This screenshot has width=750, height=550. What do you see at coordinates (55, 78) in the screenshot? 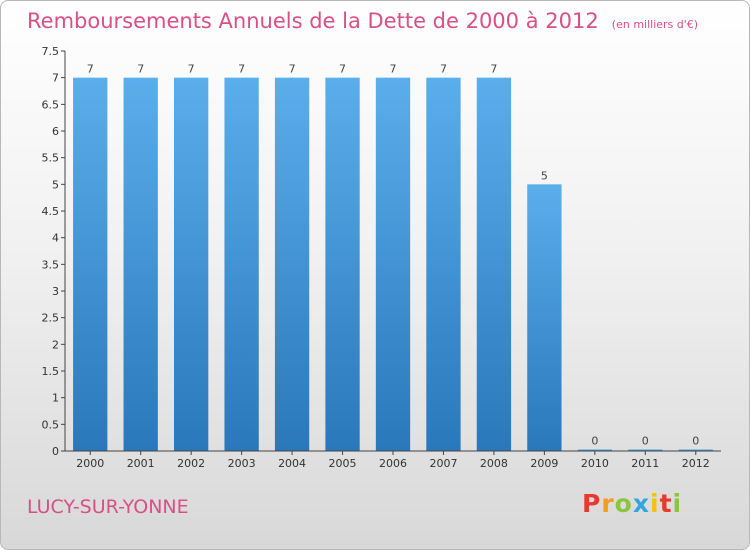
I see `y-tick-label: 7` at bounding box center [55, 78].